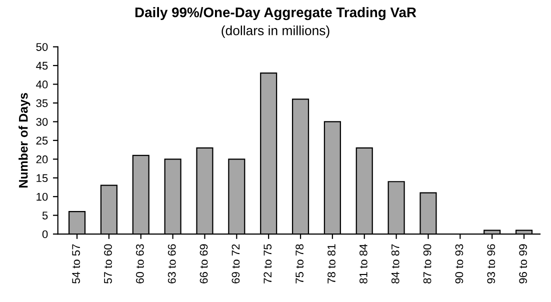  Describe the element at coordinates (42, 140) in the screenshot. I see `y-tick-label: 25` at that location.